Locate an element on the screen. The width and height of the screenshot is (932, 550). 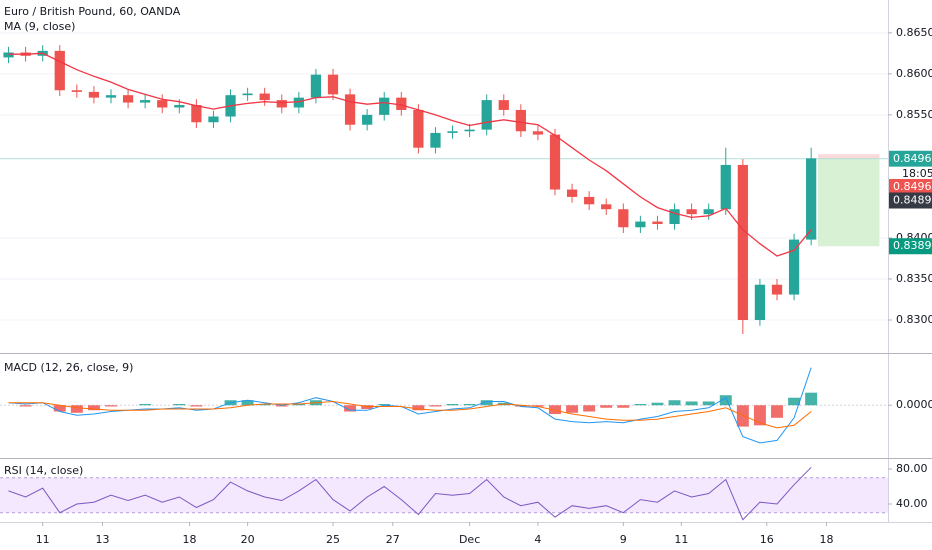
price-tag-label: 0.84962 is located at coordinates (912, 186).